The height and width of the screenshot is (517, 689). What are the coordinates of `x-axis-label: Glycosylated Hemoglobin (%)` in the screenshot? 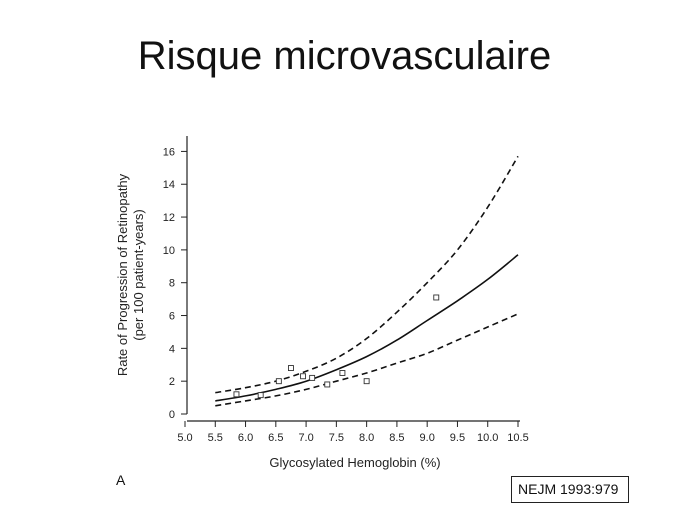 It's located at (354, 462).